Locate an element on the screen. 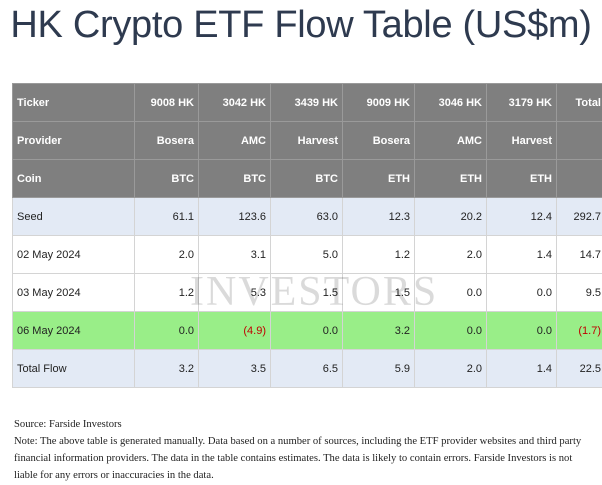  value-cell: 61.1 is located at coordinates (166, 216).